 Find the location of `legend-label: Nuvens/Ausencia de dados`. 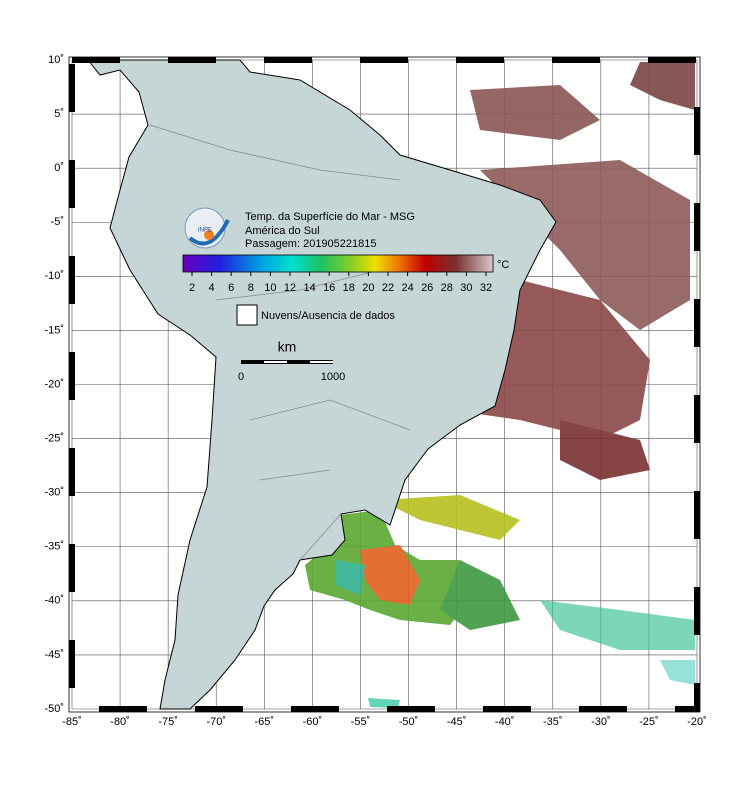

legend-label: Nuvens/Ausencia de dados is located at coordinates (328, 316).